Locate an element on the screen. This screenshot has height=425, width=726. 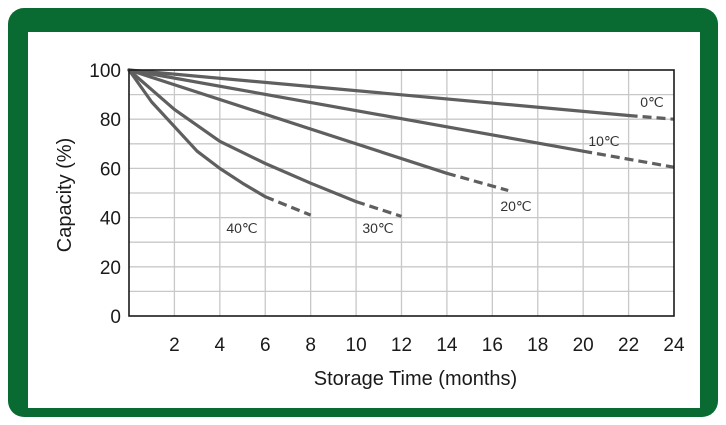
x-tick-label: 20 is located at coordinates (583, 345).